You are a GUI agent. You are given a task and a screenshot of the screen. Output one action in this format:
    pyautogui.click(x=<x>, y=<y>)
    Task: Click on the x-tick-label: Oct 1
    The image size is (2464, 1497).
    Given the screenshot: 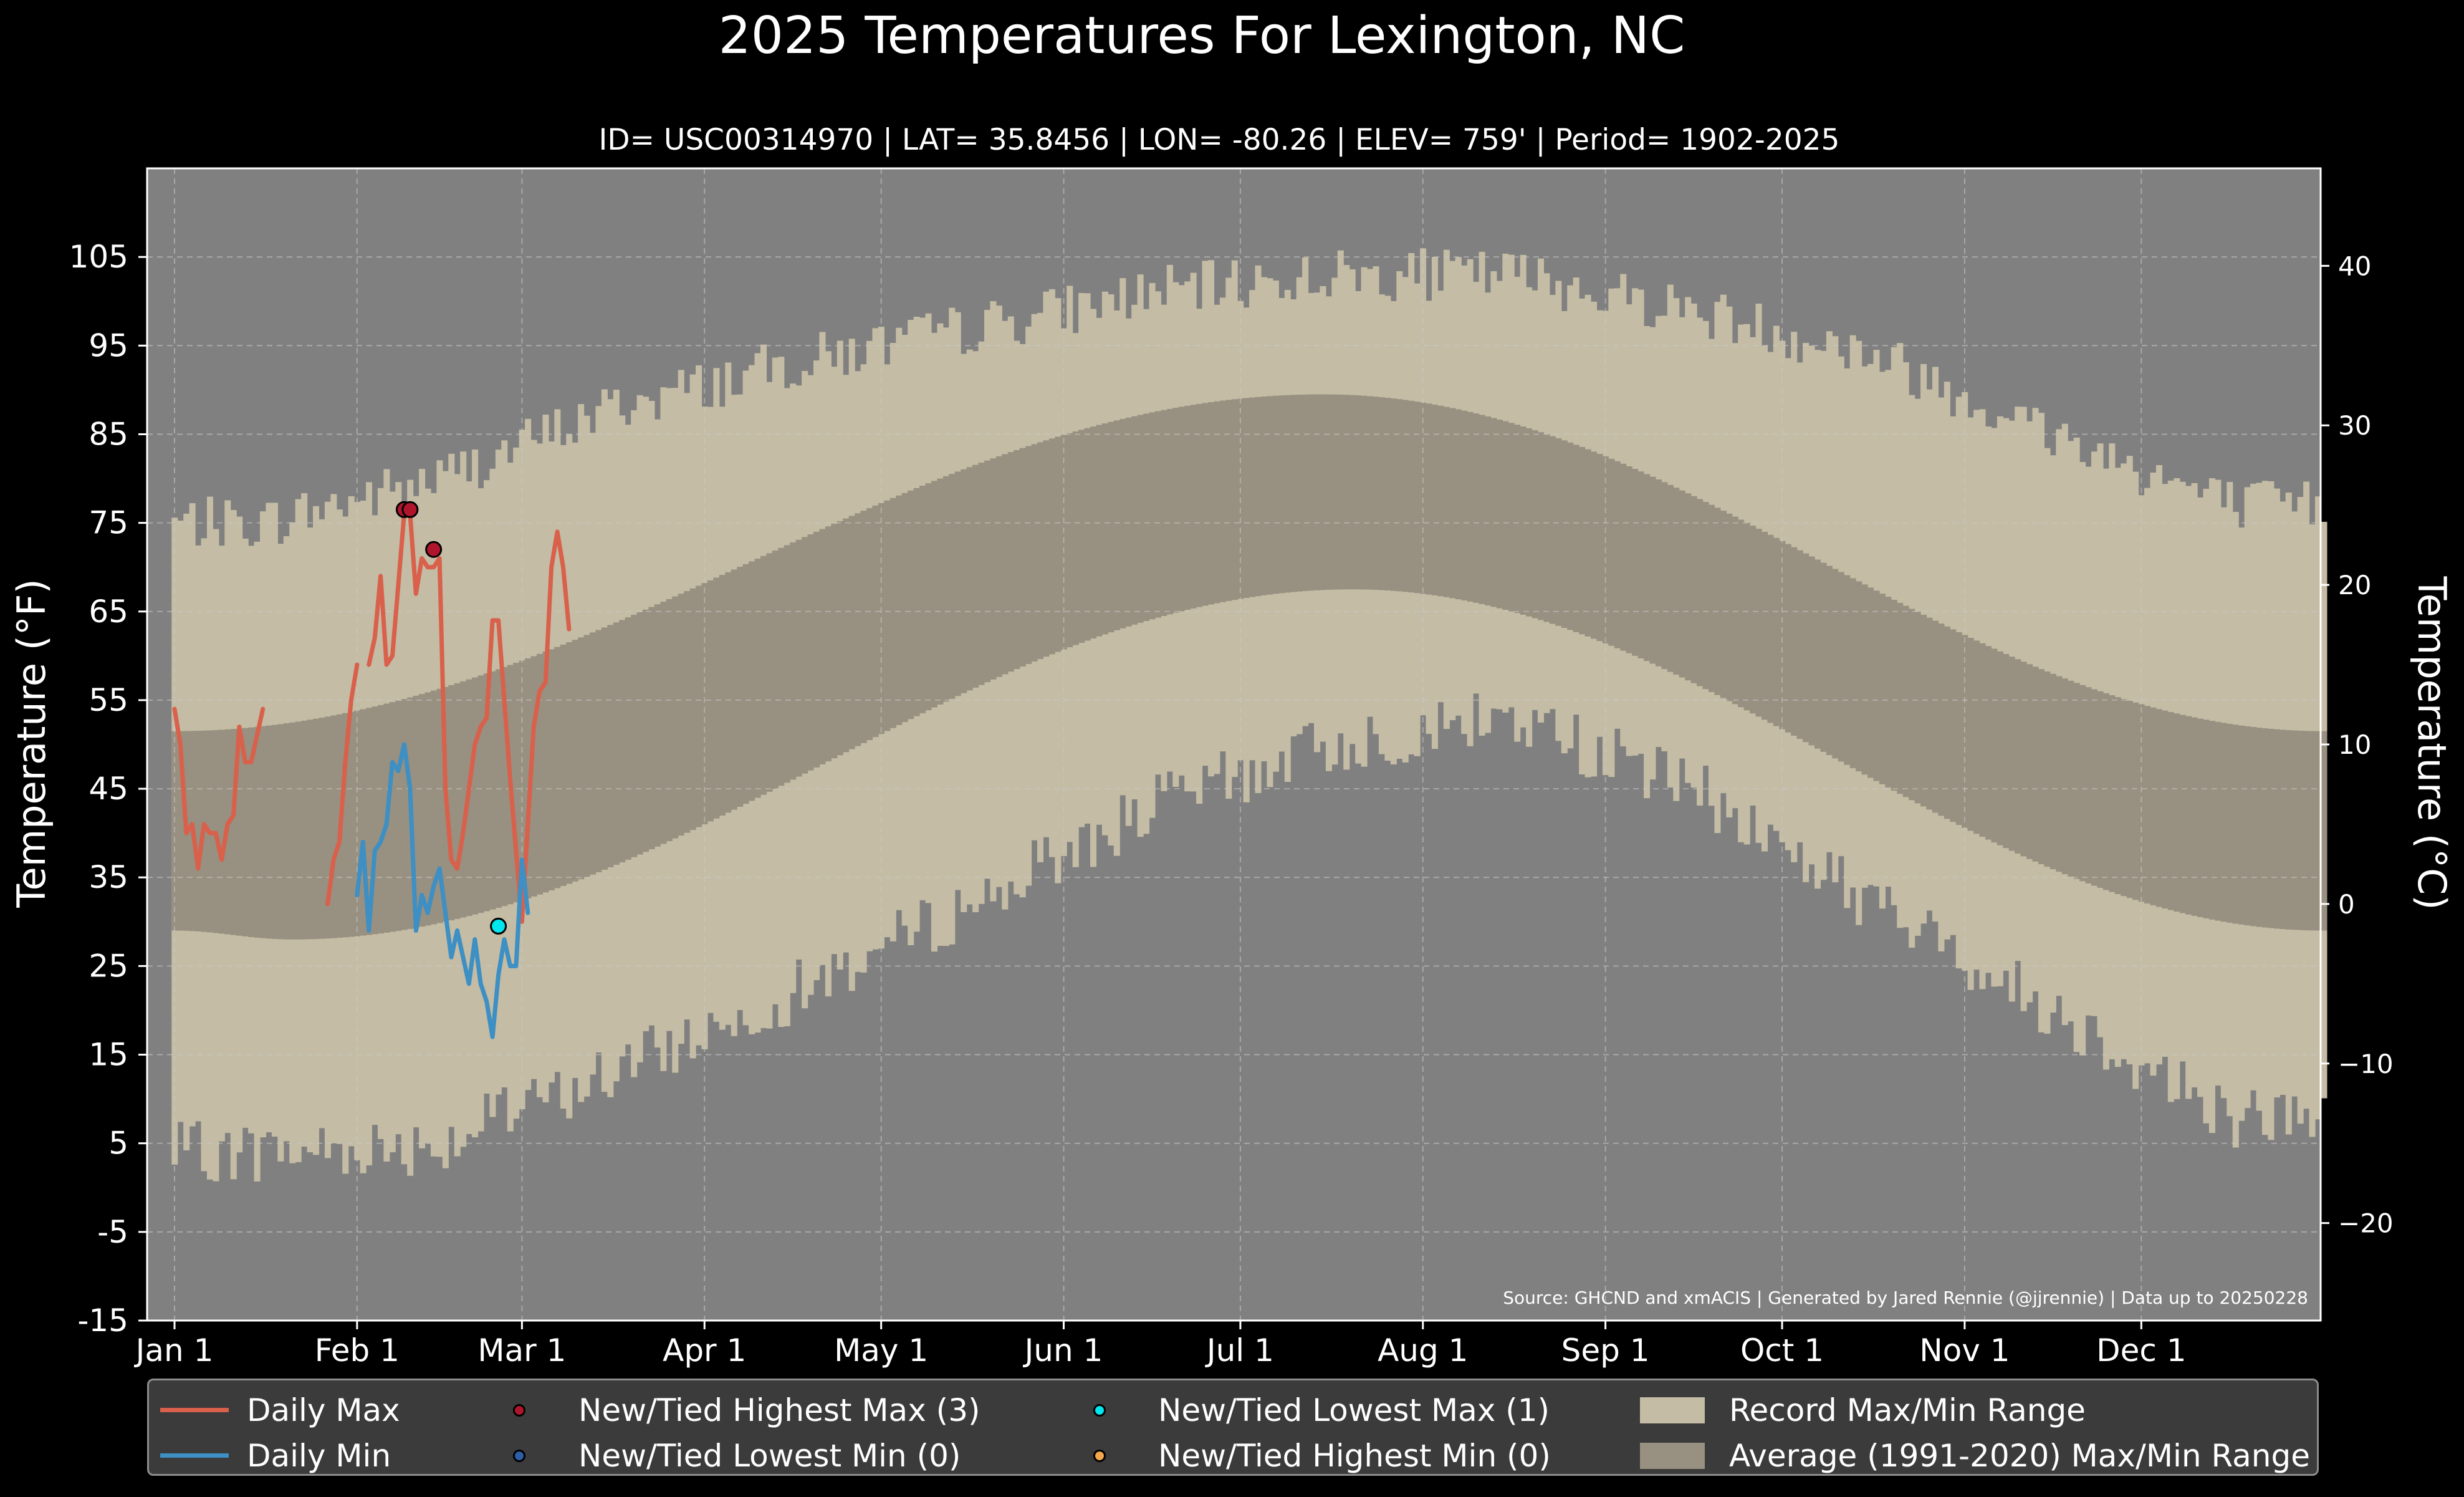 What is the action you would take?
    pyautogui.click(x=1782, y=1350)
    